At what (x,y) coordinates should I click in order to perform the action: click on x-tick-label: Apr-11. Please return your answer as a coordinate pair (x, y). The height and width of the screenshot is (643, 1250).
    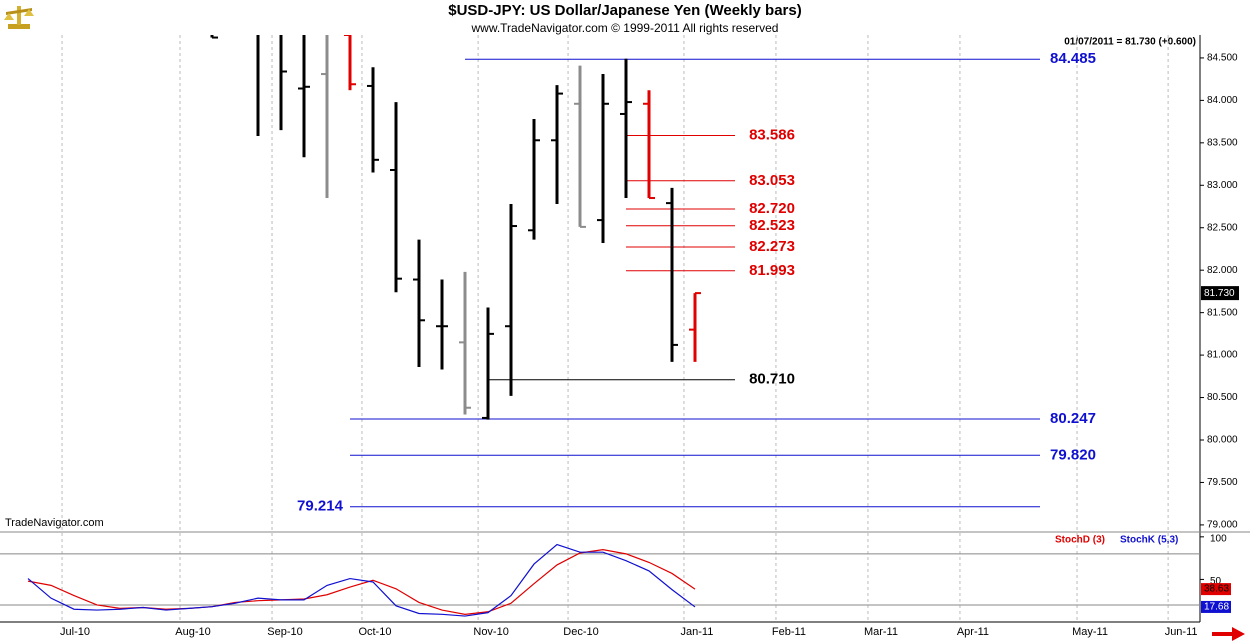
    Looking at the image, I should click on (973, 632).